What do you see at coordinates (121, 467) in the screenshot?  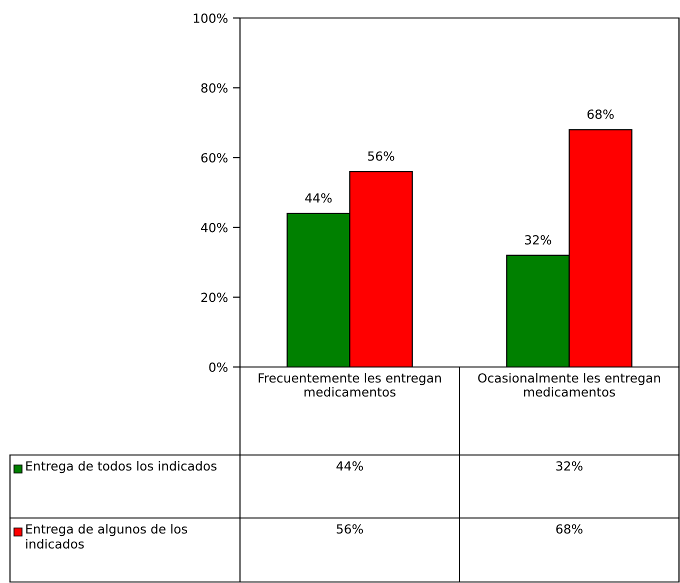 I see `legend-label: Entrega de todos los indicados` at bounding box center [121, 467].